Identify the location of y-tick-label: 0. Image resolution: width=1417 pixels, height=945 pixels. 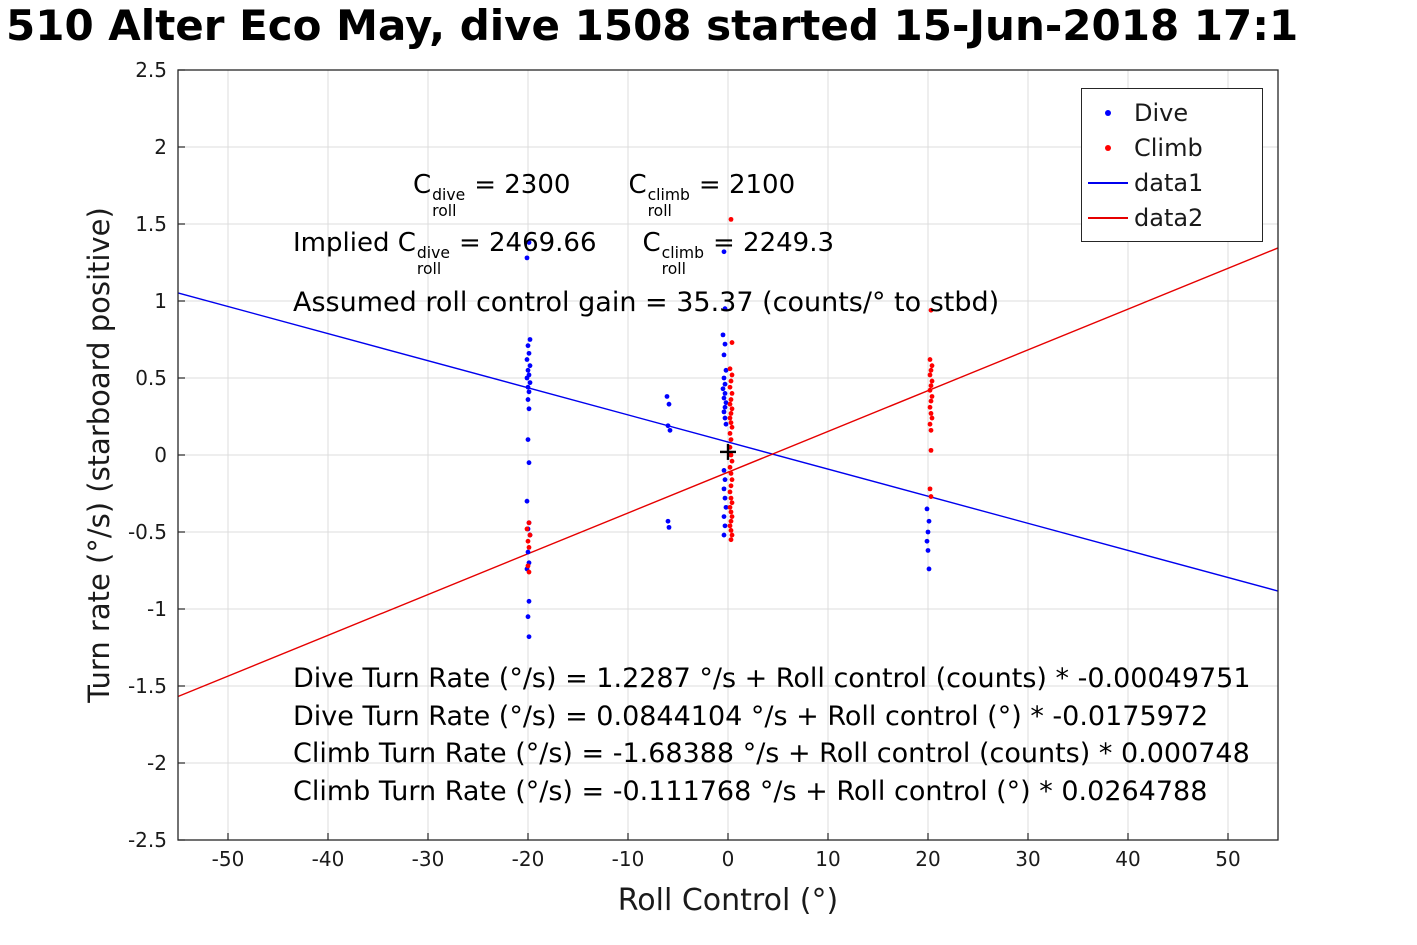
(160, 455).